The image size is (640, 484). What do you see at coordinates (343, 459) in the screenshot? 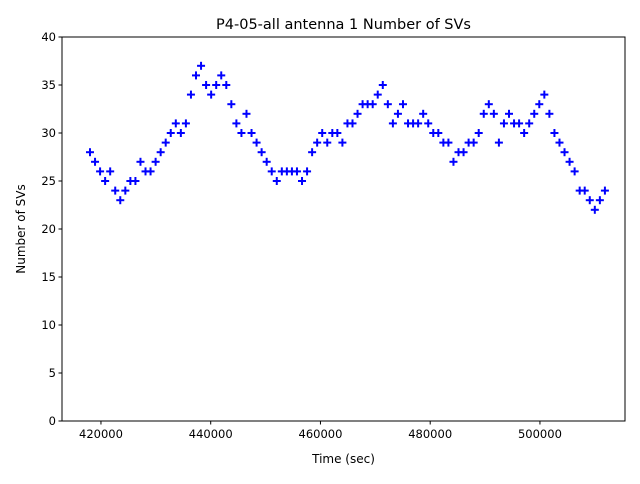
I see `x-axis-label: Time (sec)` at bounding box center [343, 459].